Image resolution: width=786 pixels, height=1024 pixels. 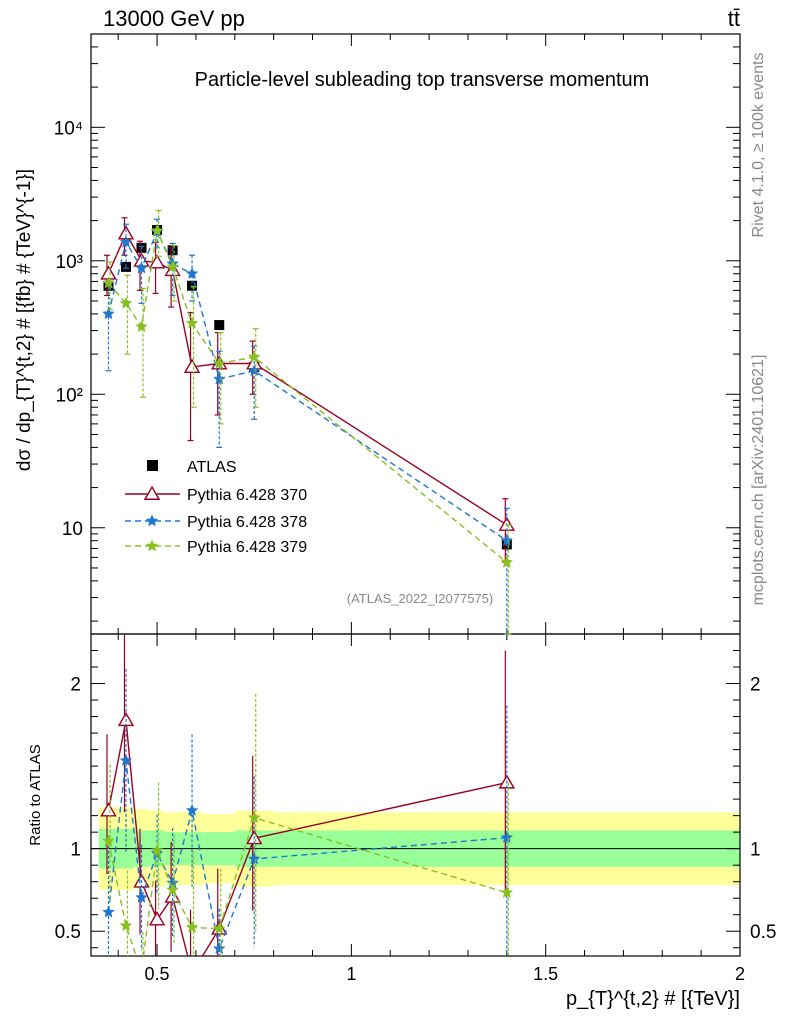 What do you see at coordinates (69, 395) in the screenshot?
I see `y-tick-label: 10²` at bounding box center [69, 395].